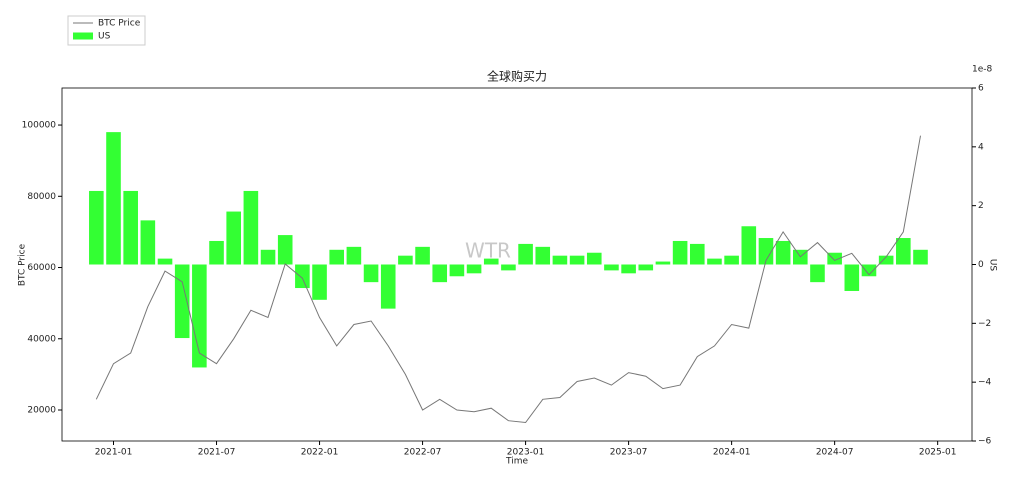  I want to click on x-tick-label: 2024-01, so click(732, 453).